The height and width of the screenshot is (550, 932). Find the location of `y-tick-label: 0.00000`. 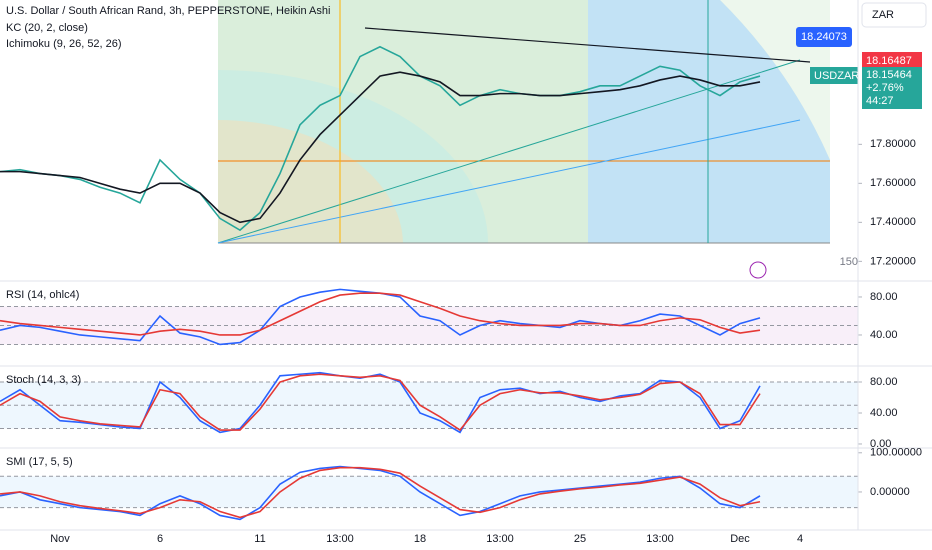

y-tick-label: 0.00000 is located at coordinates (890, 492).